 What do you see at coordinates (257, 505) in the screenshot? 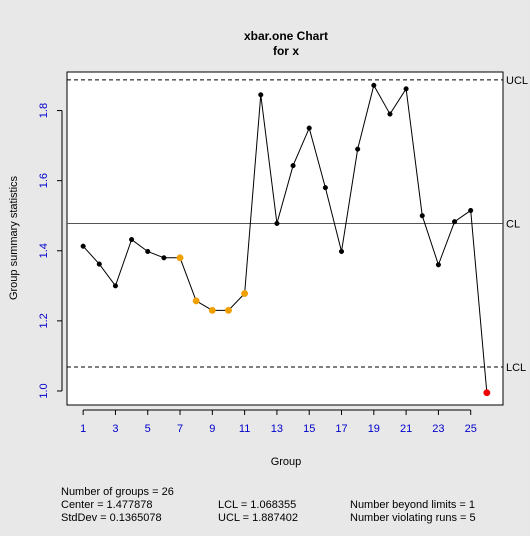
I see `stat-lcl: LCL = 1.068355` at bounding box center [257, 505].